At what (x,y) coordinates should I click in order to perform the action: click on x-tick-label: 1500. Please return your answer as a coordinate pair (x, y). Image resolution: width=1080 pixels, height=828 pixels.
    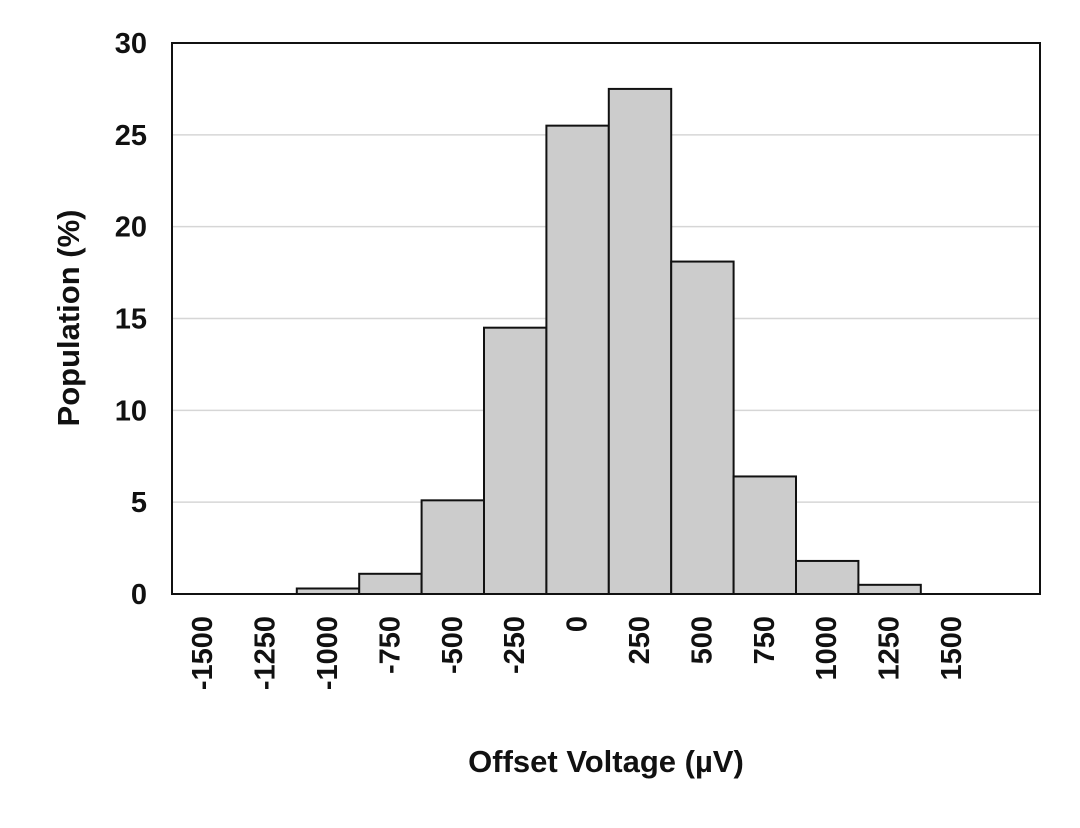
    Looking at the image, I should click on (952, 648).